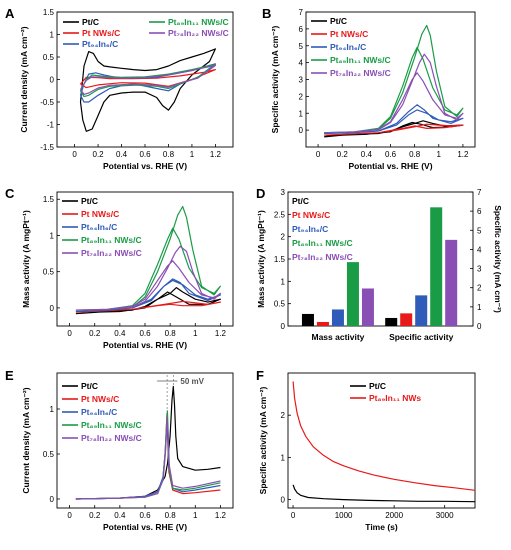 The image size is (511, 550). What do you see at coordinates (266, 13) in the screenshot?
I see `panel-letter: B` at bounding box center [266, 13].